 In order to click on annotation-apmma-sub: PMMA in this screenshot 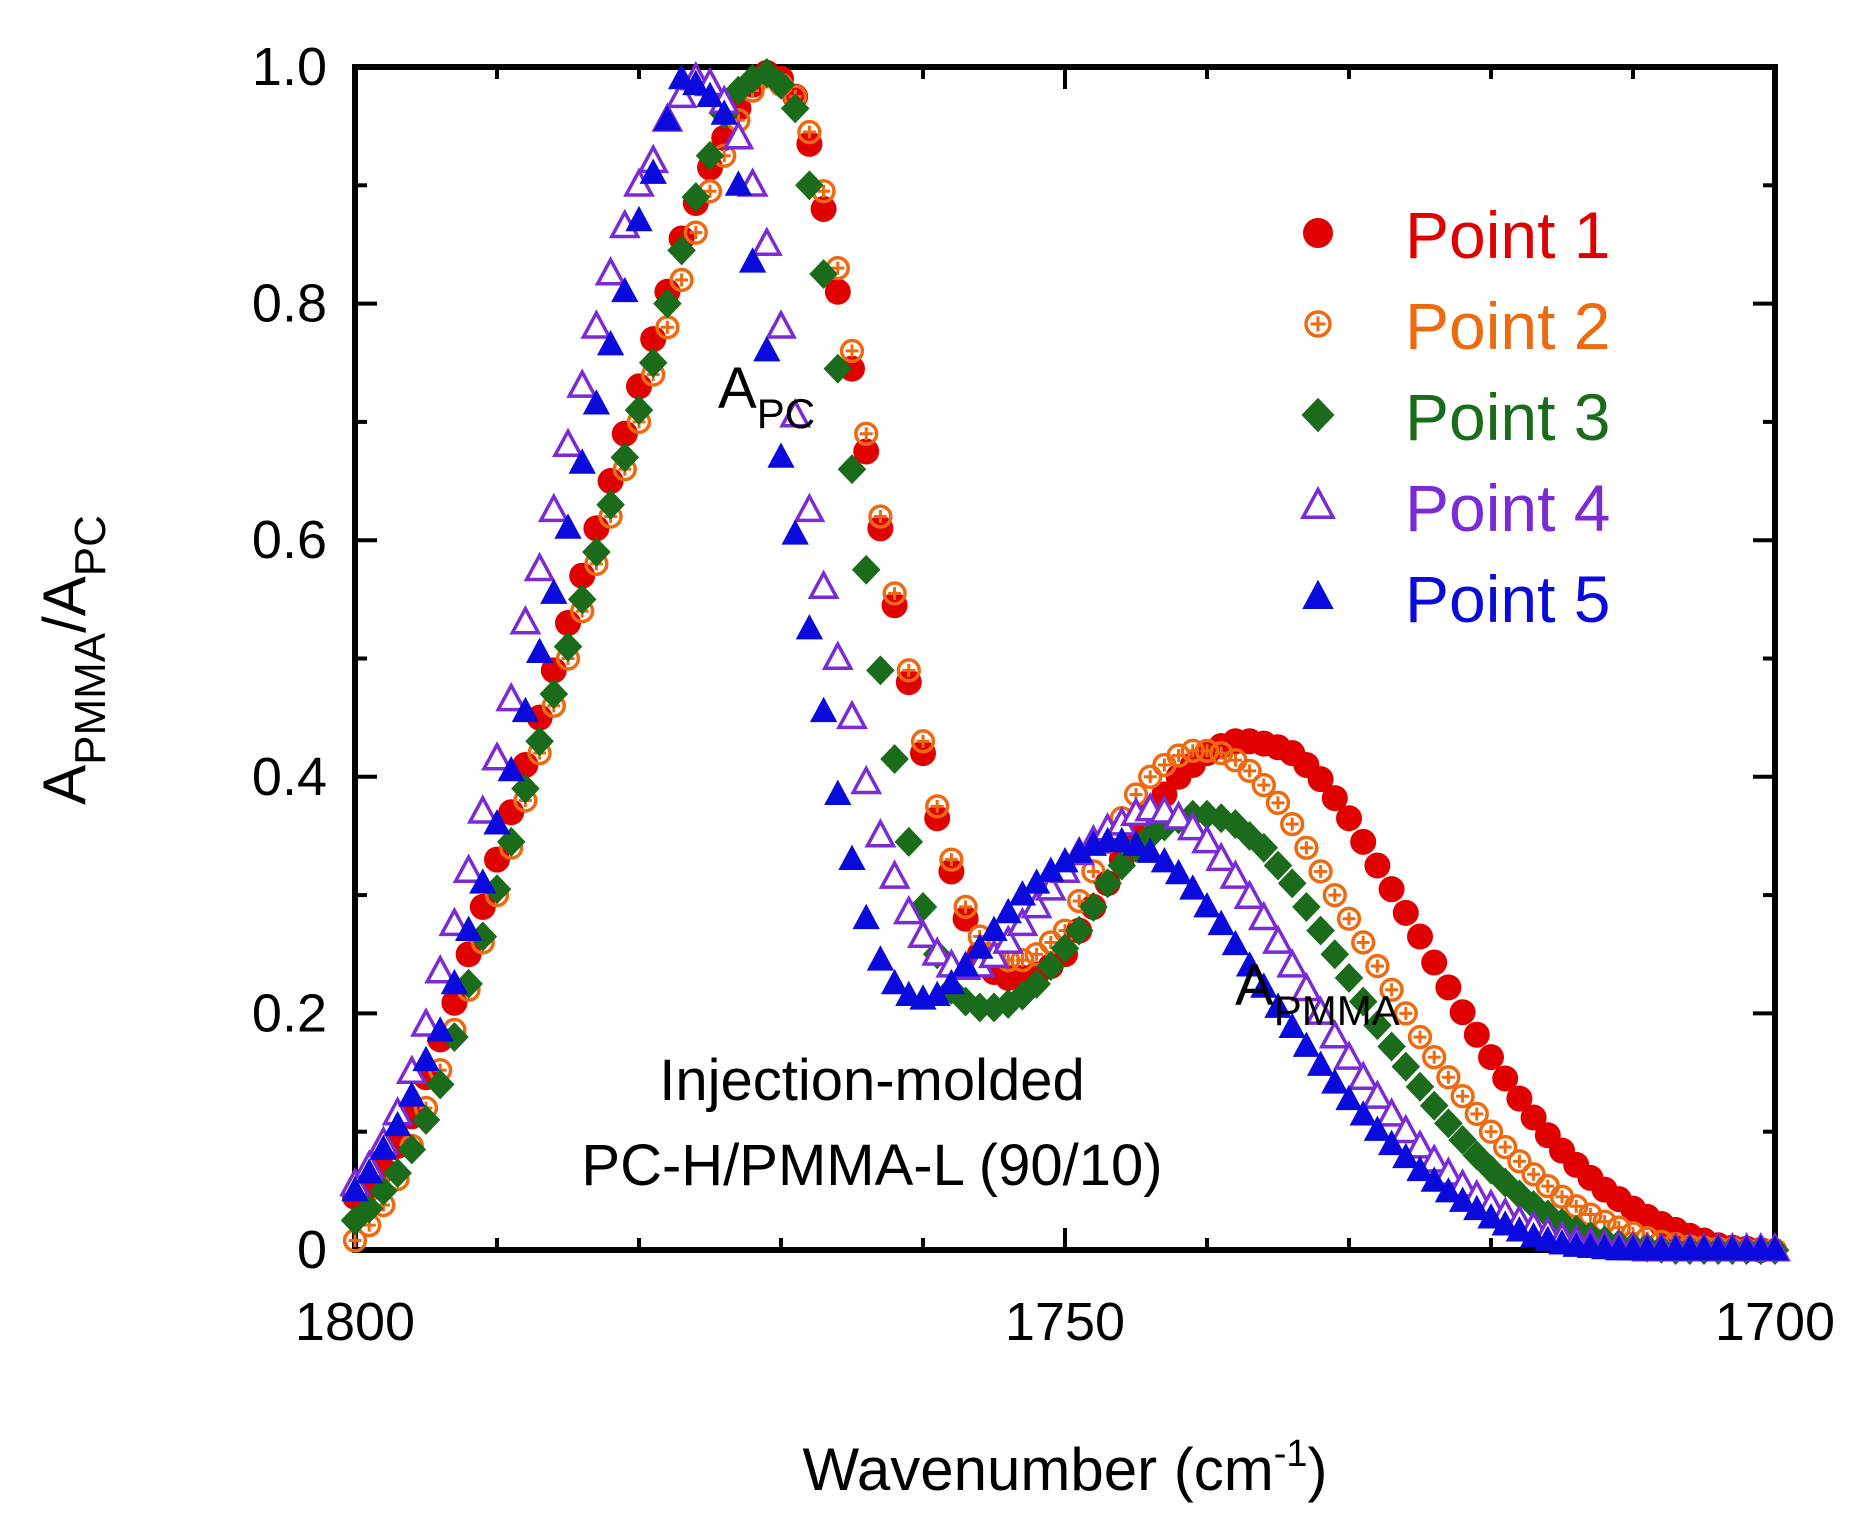, I will do `click(1337, 1010)`.